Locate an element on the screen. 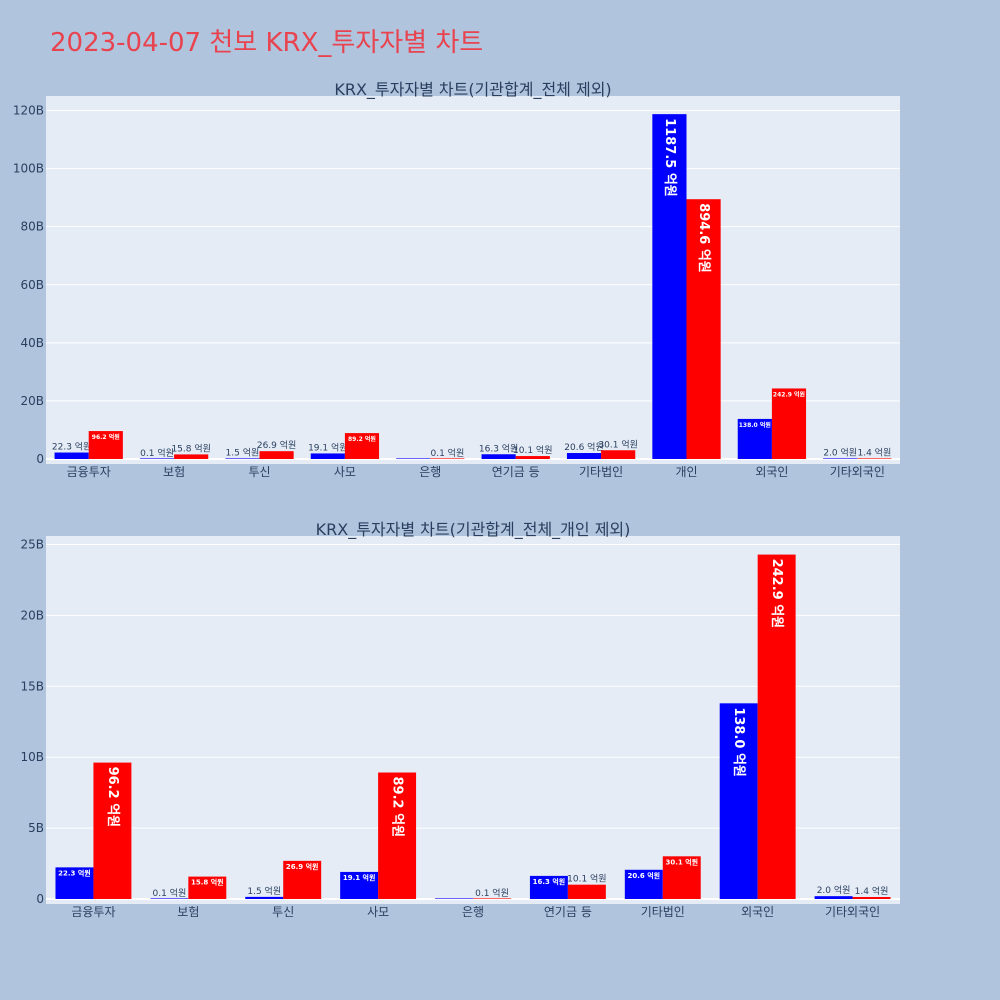  y-tick-label: 120B is located at coordinates (28, 111).